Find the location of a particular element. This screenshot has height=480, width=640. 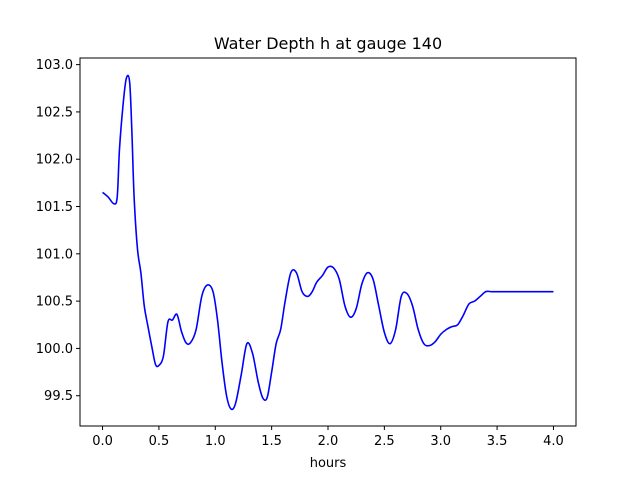

x-tick-label: 4.0 is located at coordinates (553, 441).